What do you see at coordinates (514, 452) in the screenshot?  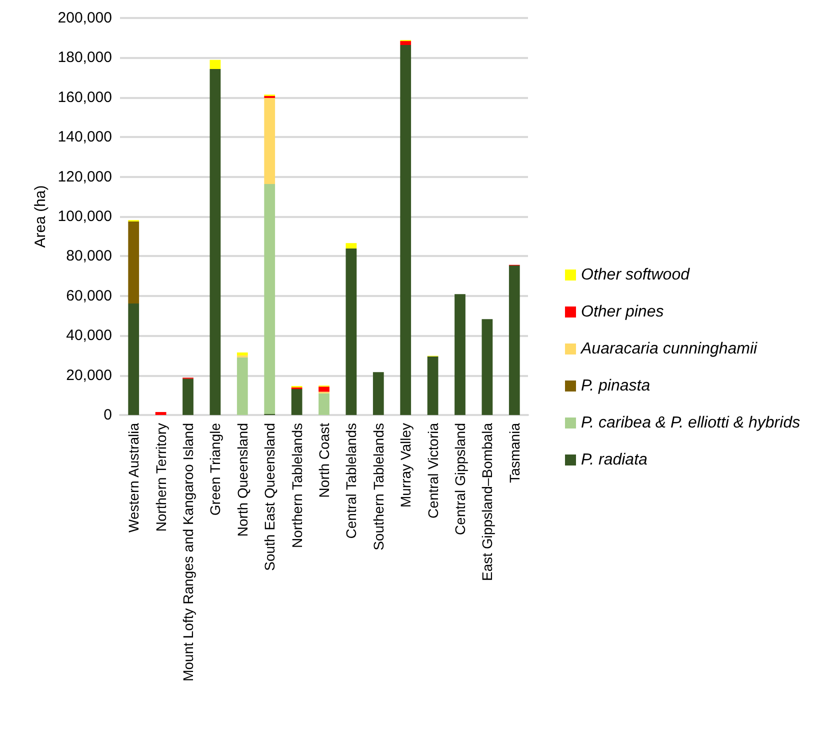 I see `x-tick-label: Tasmania` at bounding box center [514, 452].